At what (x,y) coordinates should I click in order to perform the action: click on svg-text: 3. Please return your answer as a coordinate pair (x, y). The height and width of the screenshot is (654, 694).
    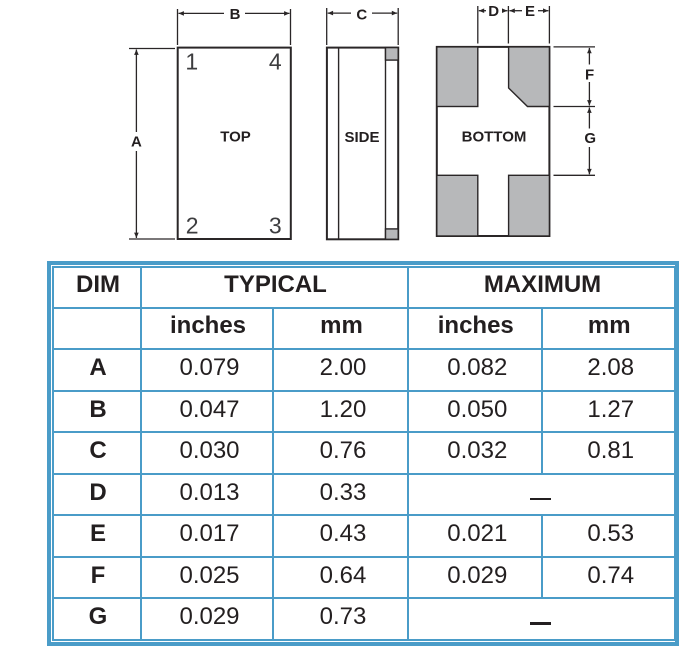
    Looking at the image, I should click on (275, 225).